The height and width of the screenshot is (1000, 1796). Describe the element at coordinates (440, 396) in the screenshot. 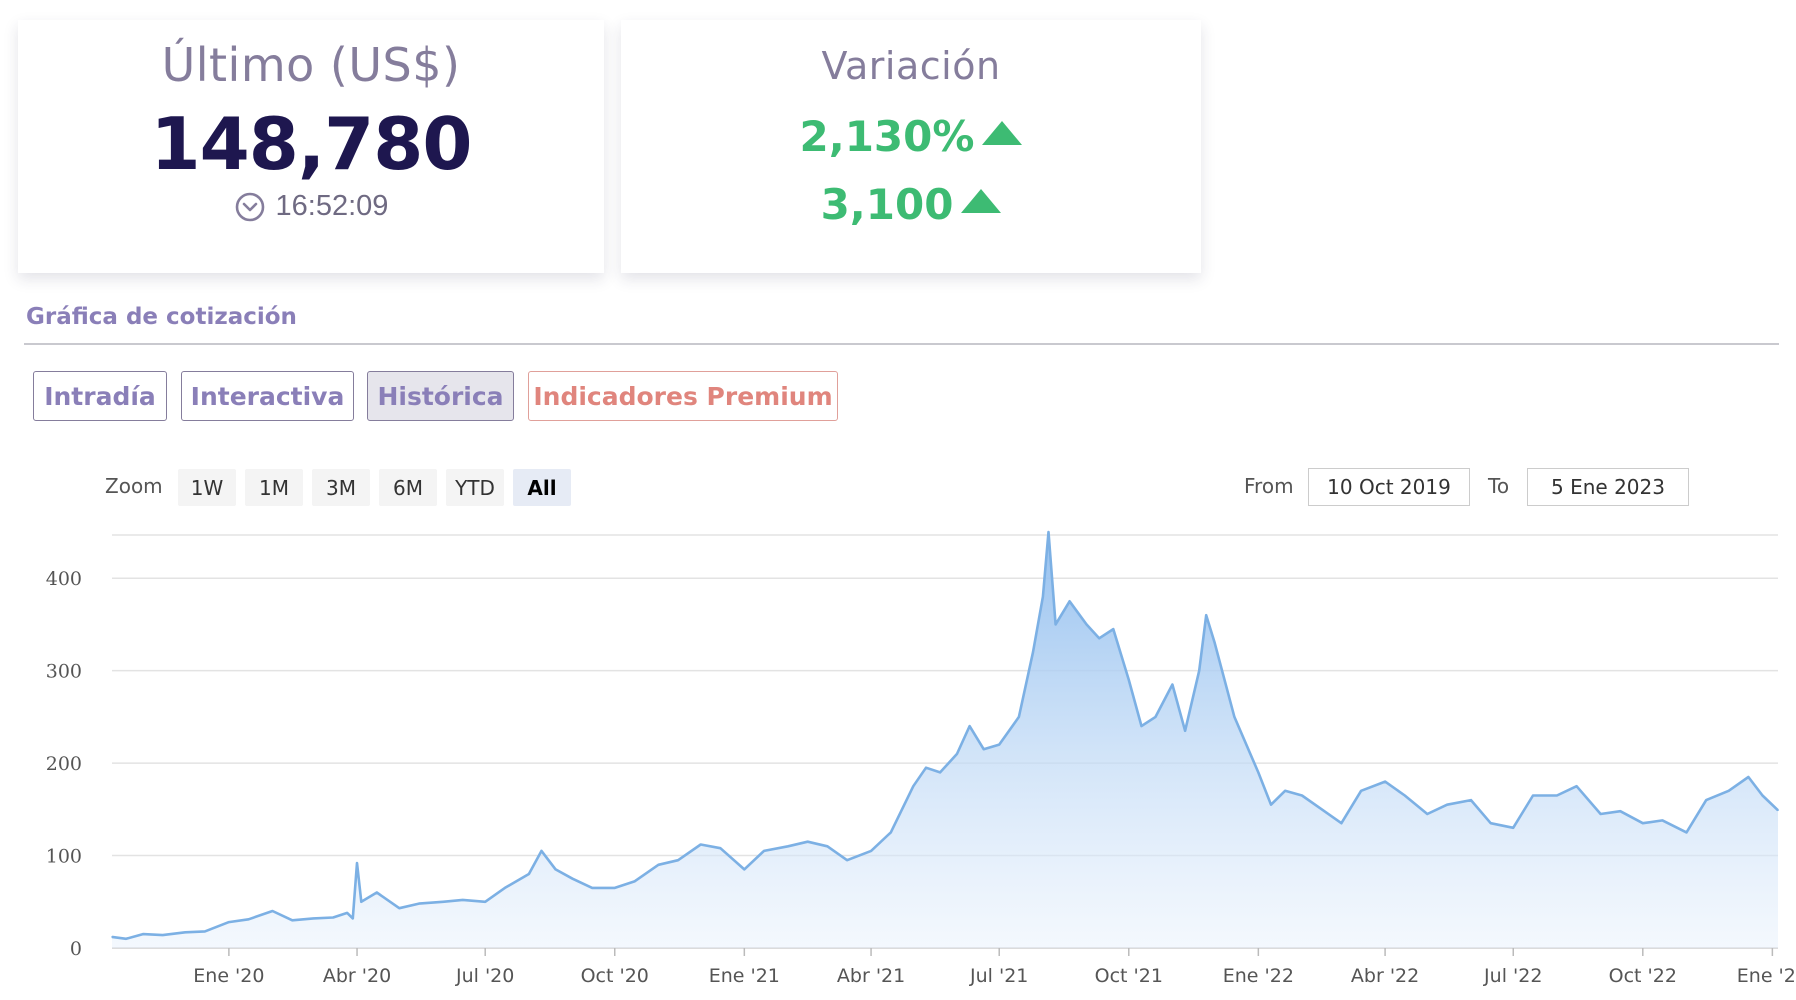

I see `tab-historic: Histórica` at that location.